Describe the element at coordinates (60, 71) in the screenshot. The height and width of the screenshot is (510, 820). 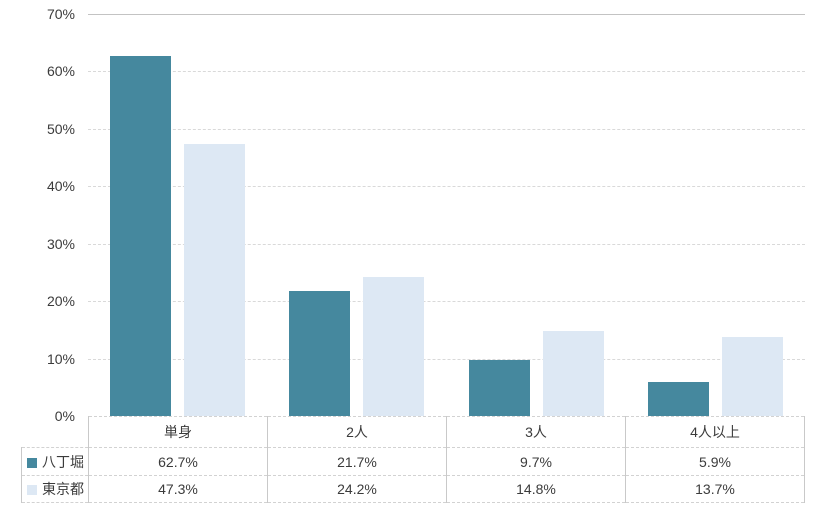
I see `y-axis-tick-label: 60%` at that location.